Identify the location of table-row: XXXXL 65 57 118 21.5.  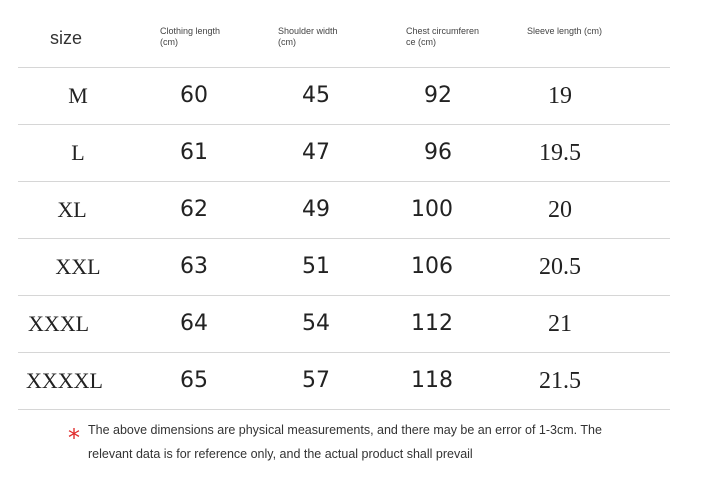
(344, 381).